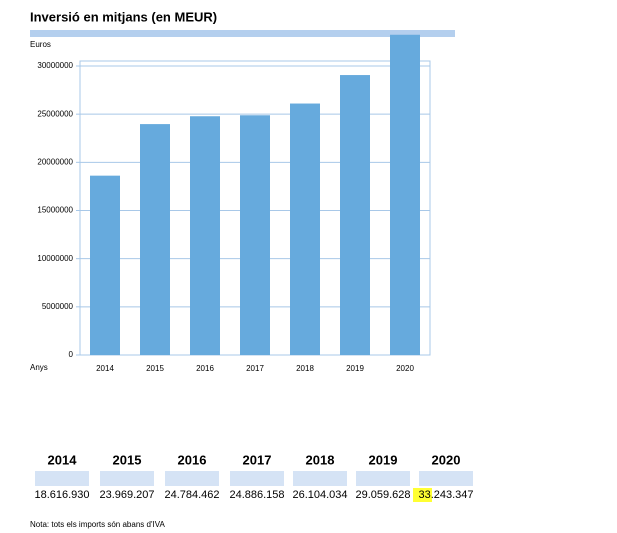  I want to click on y-tick-label: 15000000, so click(55, 210).